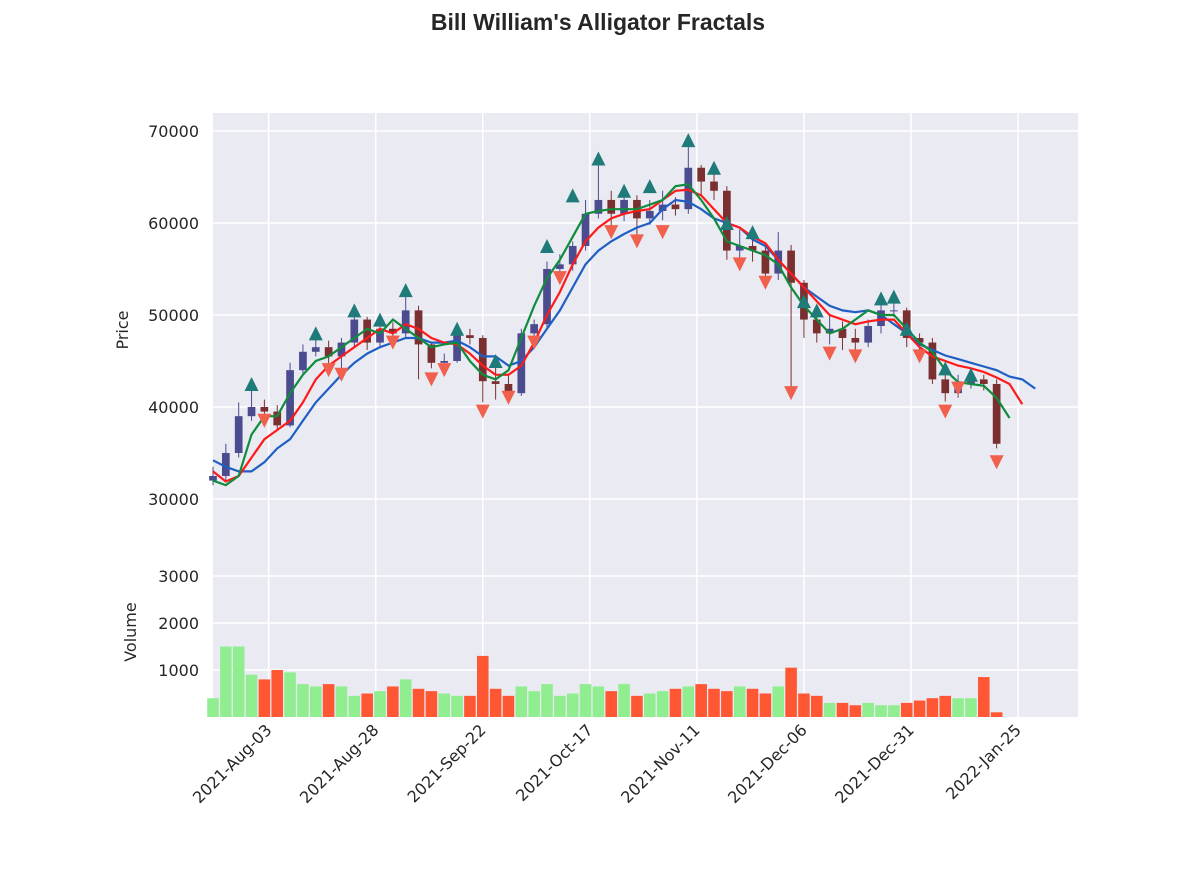 The image size is (1198, 872). What do you see at coordinates (122, 329) in the screenshot?
I see `y-axis-label: Price` at bounding box center [122, 329].